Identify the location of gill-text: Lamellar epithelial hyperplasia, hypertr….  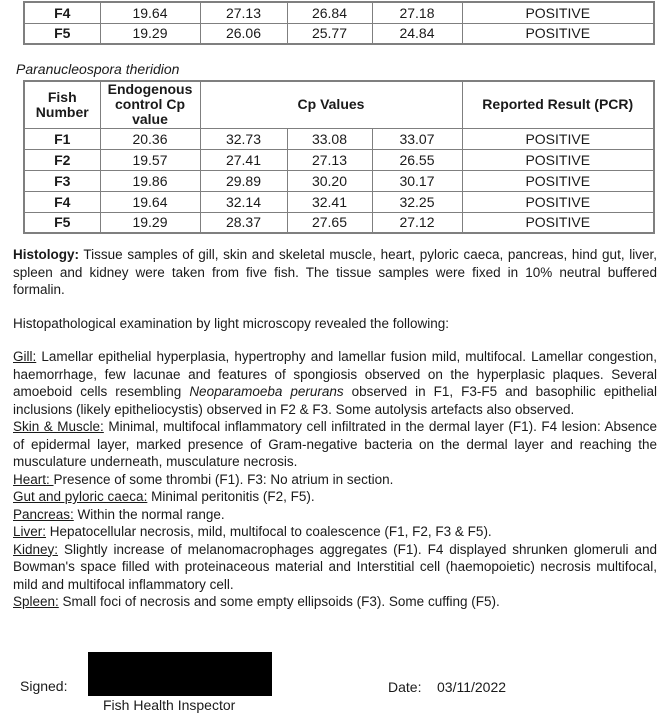
(335, 374).